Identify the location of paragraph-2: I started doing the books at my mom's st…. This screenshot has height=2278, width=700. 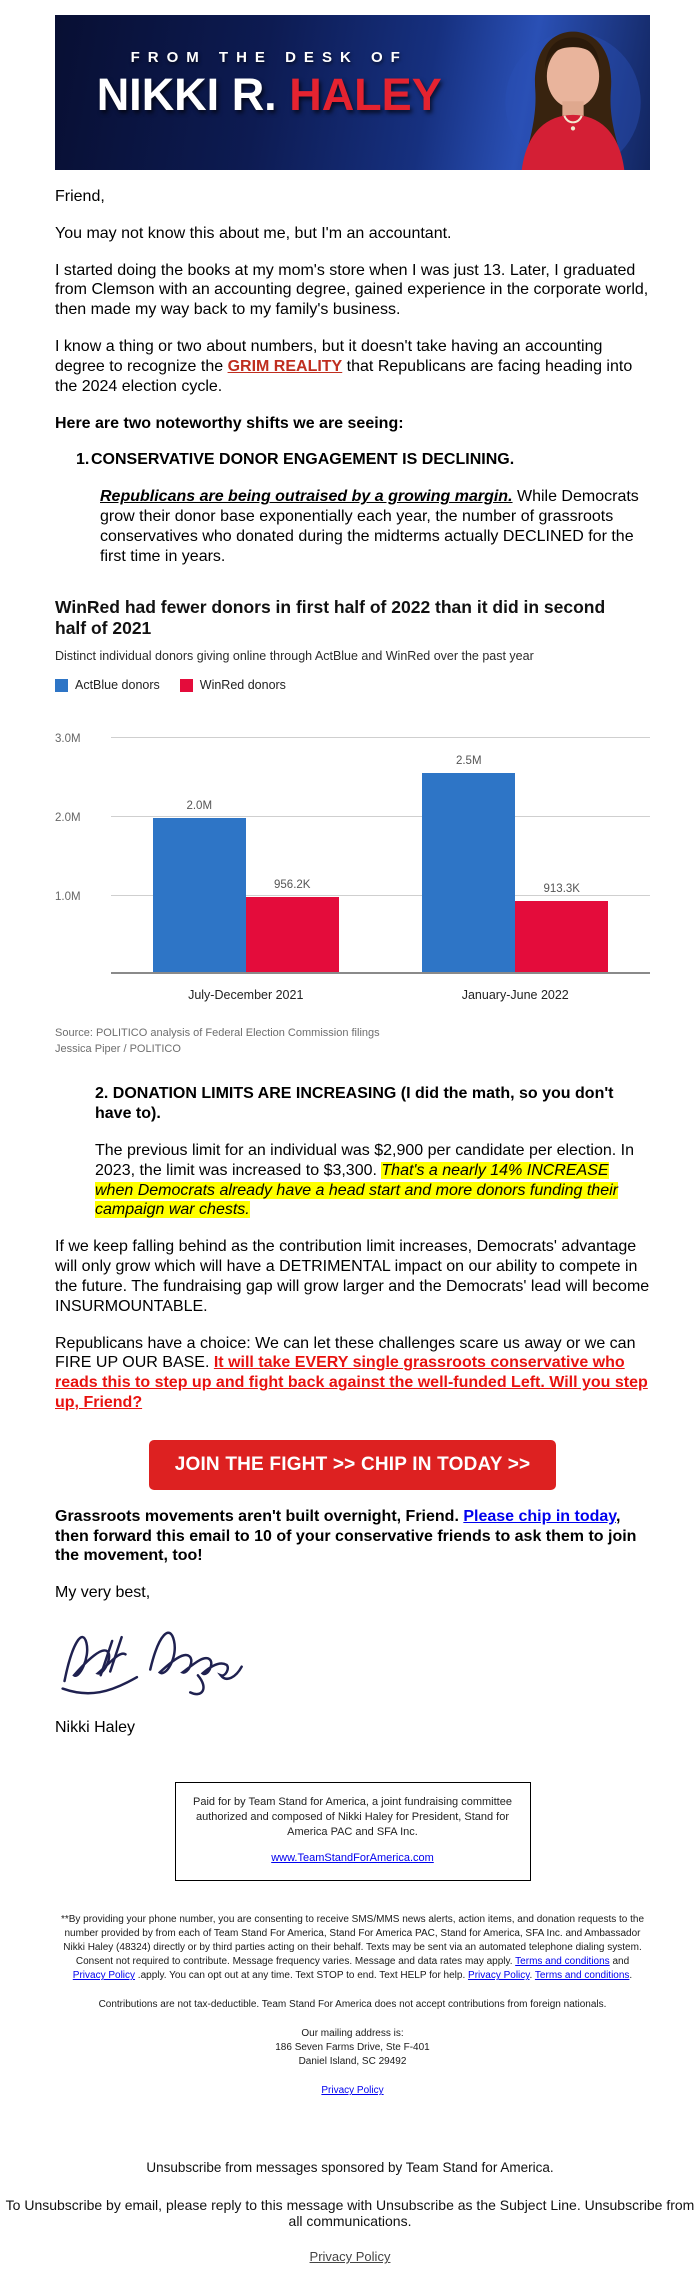
(352, 290).